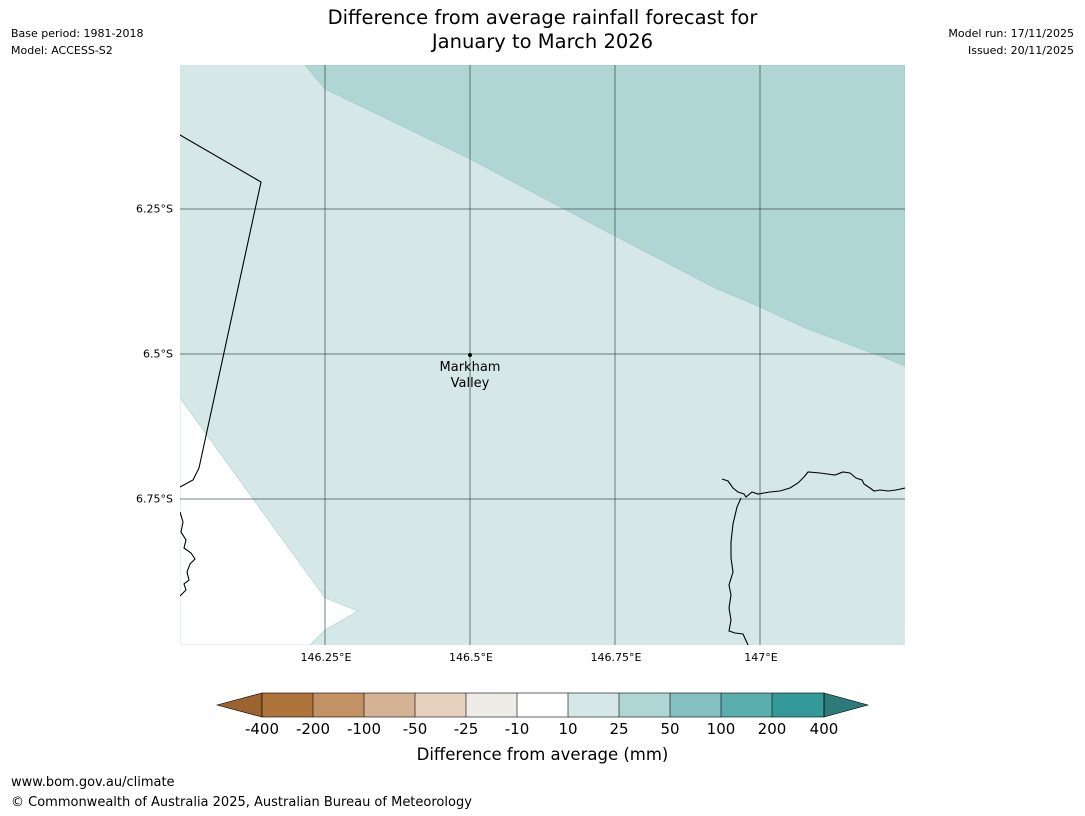  Describe the element at coordinates (154, 209) in the screenshot. I see `lat-label-6-25s: 6.25°S` at that location.